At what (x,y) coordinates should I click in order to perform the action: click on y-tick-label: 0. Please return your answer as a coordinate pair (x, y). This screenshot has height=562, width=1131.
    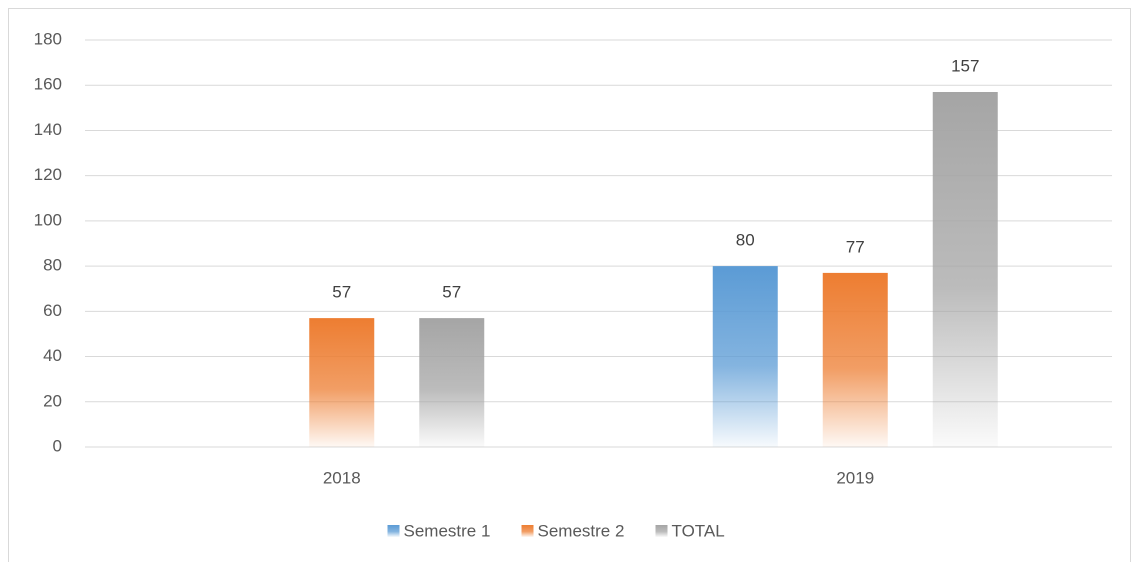
    Looking at the image, I should click on (57, 445).